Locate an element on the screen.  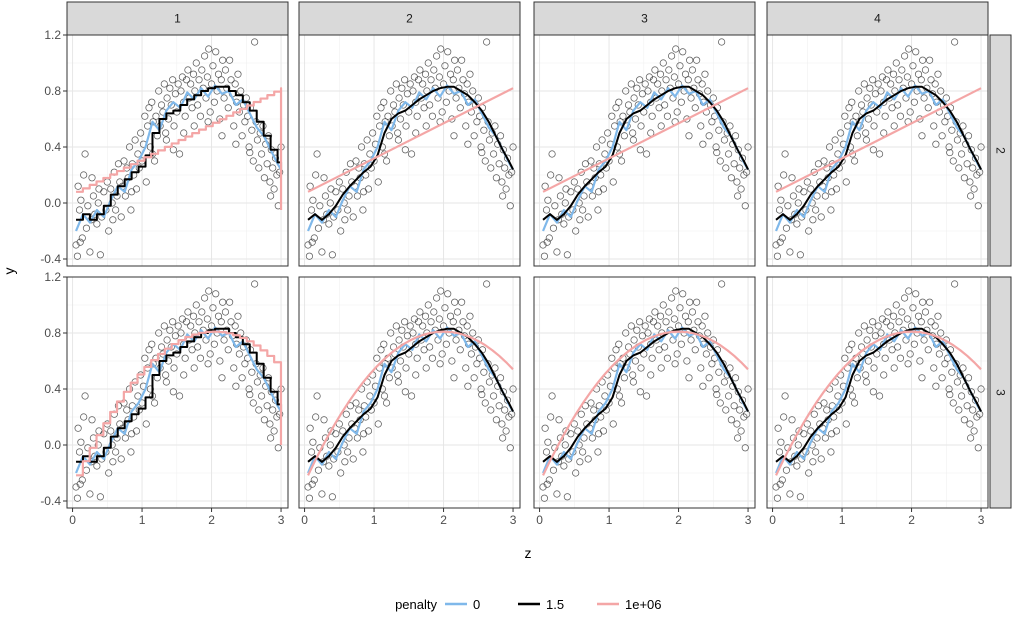
panel-r3-c3: 0 1 2 3 is located at coordinates (644, 401).